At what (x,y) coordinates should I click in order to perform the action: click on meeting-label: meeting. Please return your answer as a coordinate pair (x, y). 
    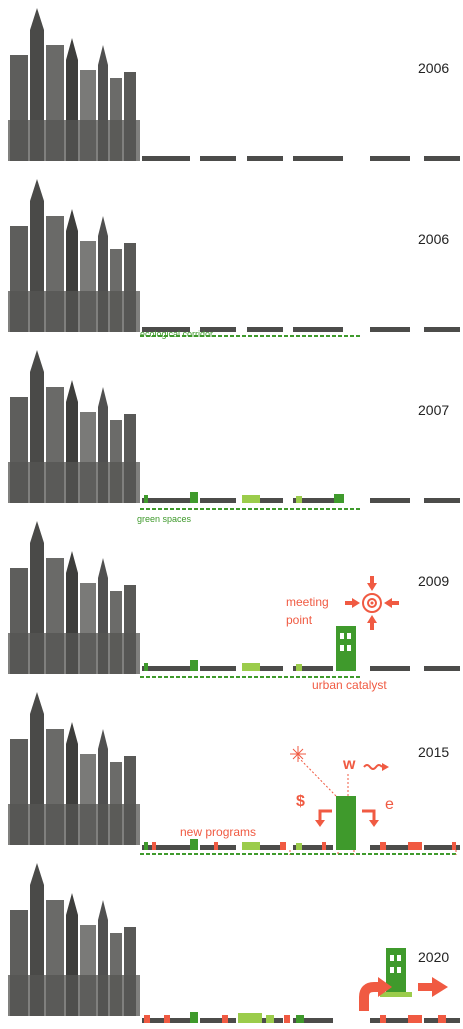
    Looking at the image, I should click on (307, 602).